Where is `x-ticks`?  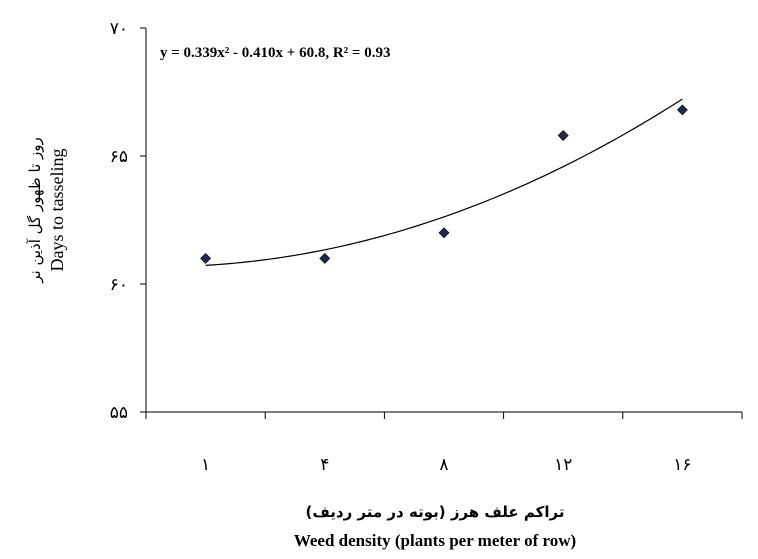
x-ticks is located at coordinates (444, 415).